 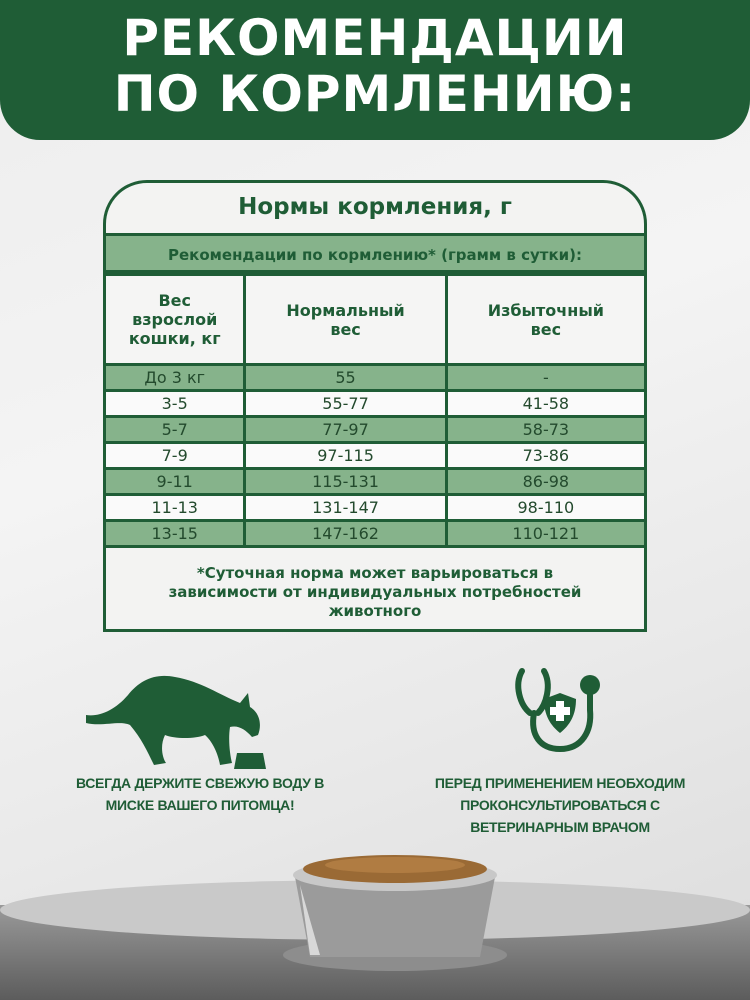 I want to click on overweight-cell: 86-98, so click(x=544, y=481).